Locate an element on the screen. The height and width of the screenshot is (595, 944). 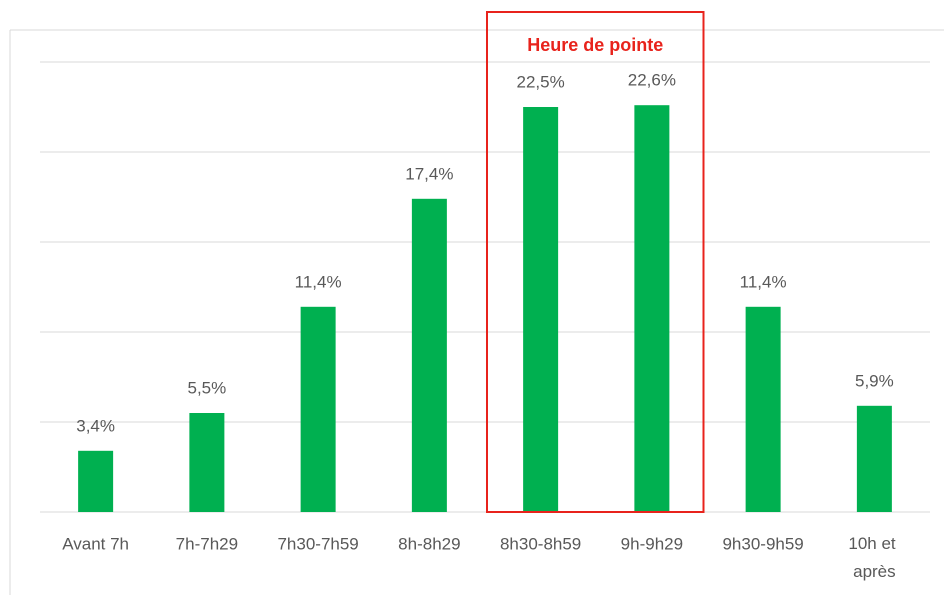
x-tick-label-line: 10h et is located at coordinates (874, 543).